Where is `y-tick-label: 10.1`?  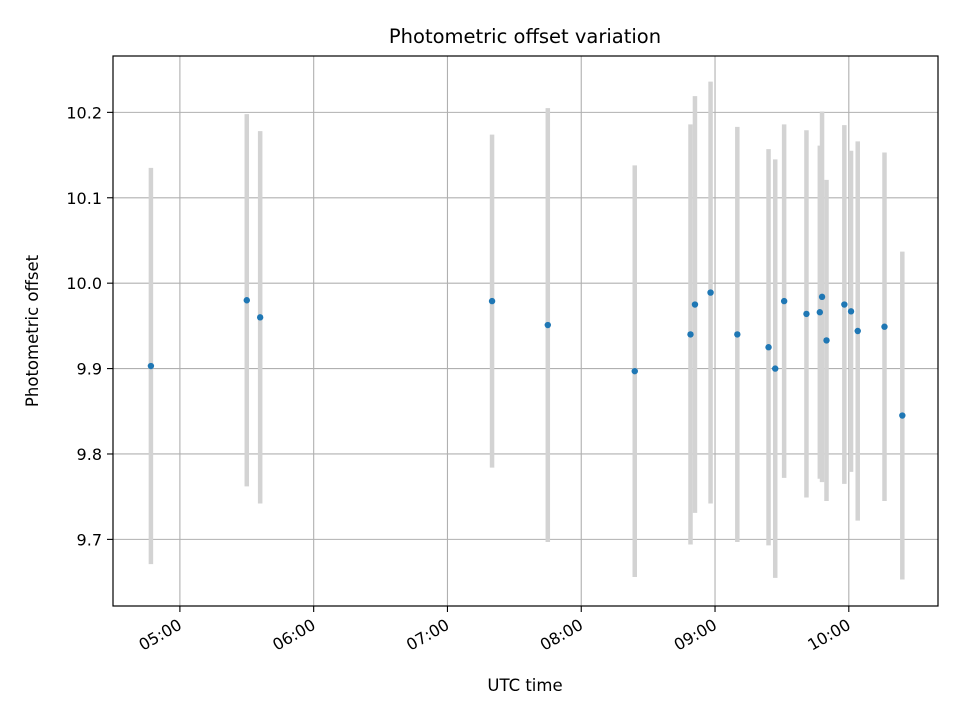 y-tick-label: 10.1 is located at coordinates (84, 198).